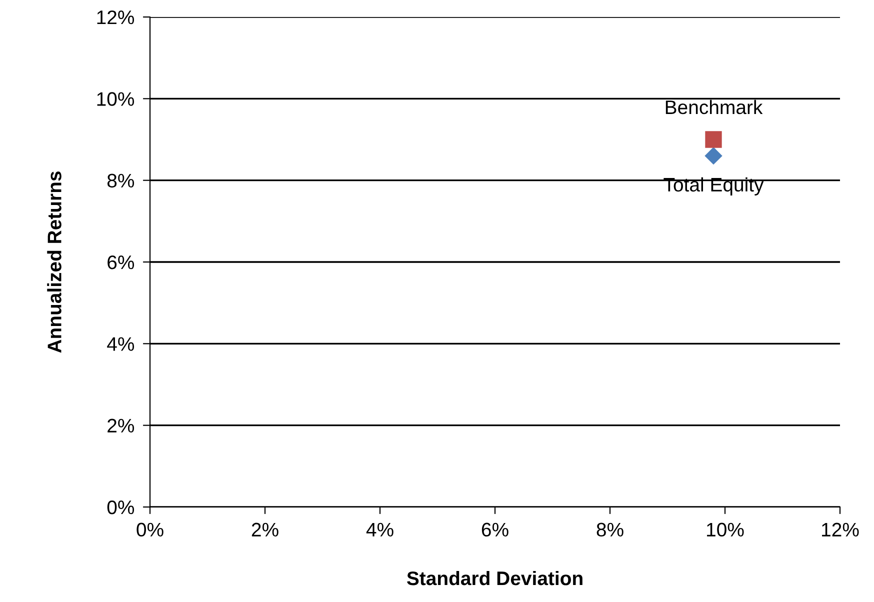 The width and height of the screenshot is (874, 602). I want to click on y-tick-label: 10%, so click(115, 99).